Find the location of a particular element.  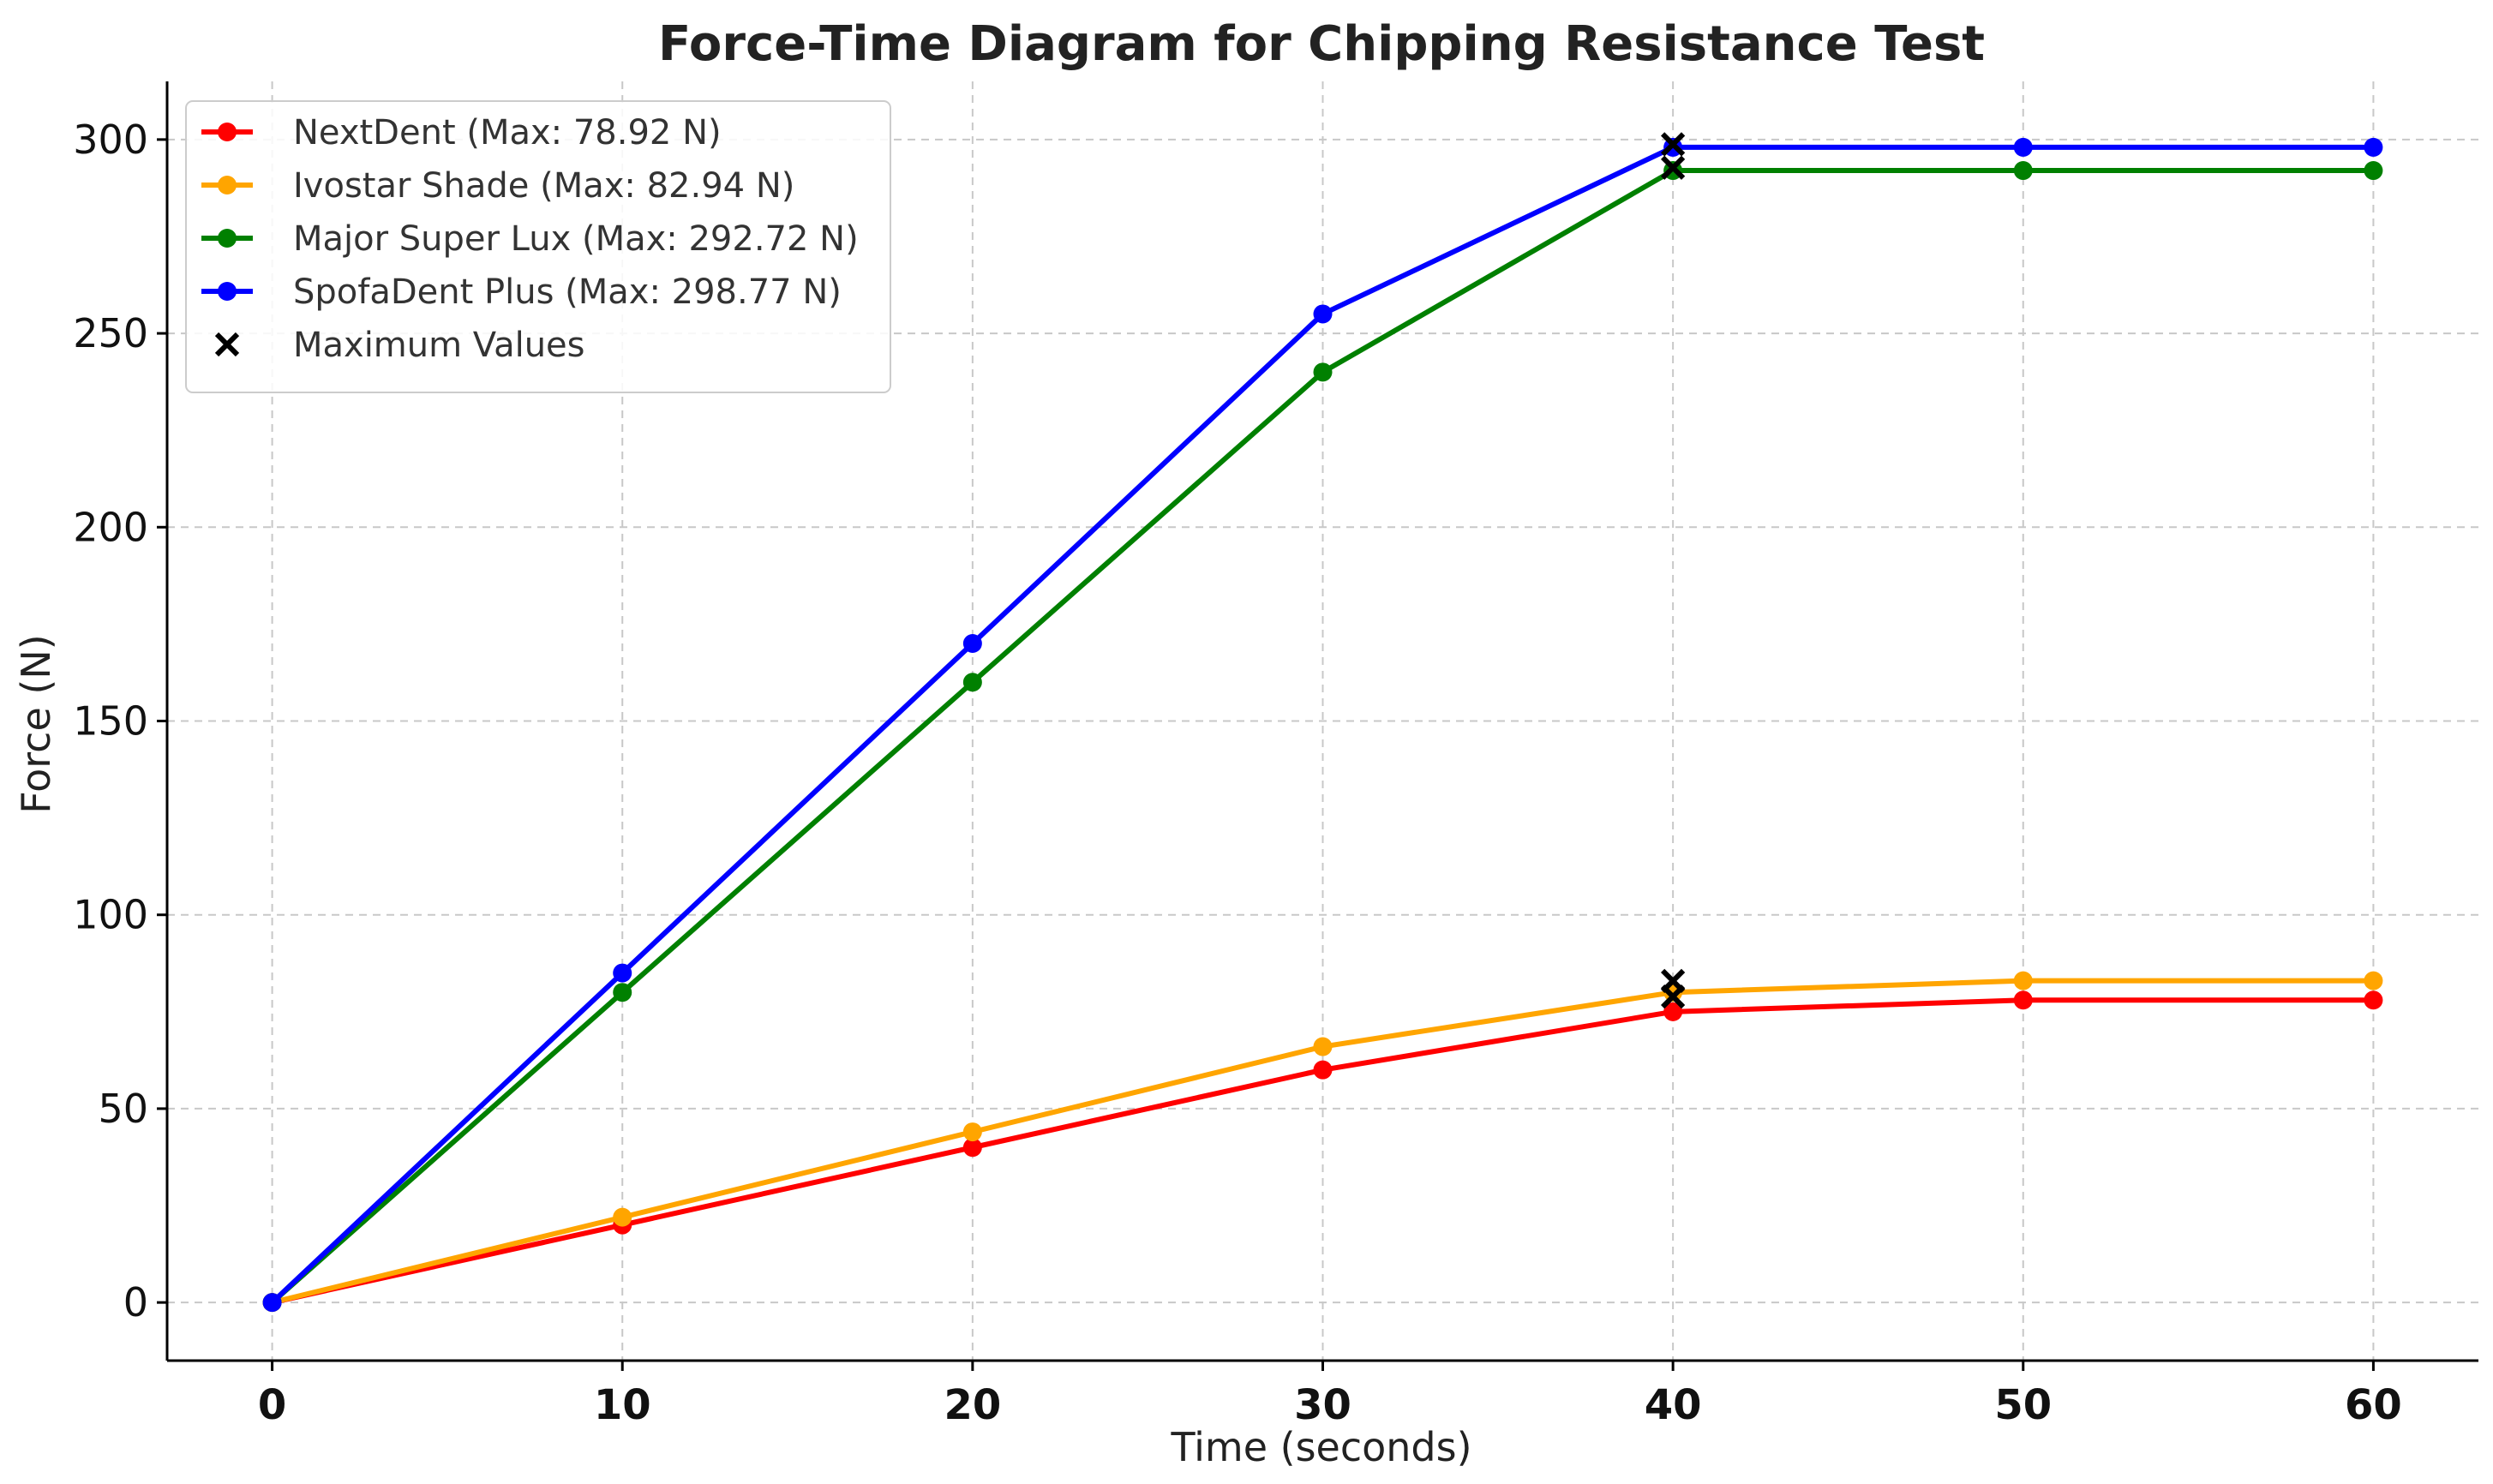

legend-marker-maximum-values is located at coordinates (227, 344).